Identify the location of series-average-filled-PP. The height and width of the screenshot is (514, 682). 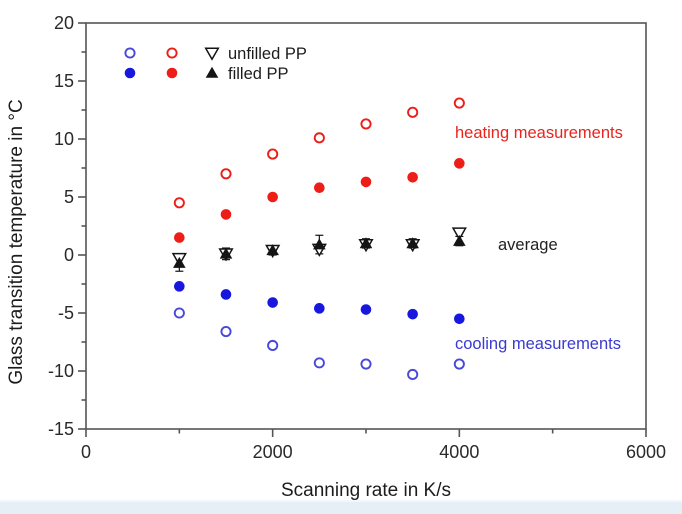
(319, 251).